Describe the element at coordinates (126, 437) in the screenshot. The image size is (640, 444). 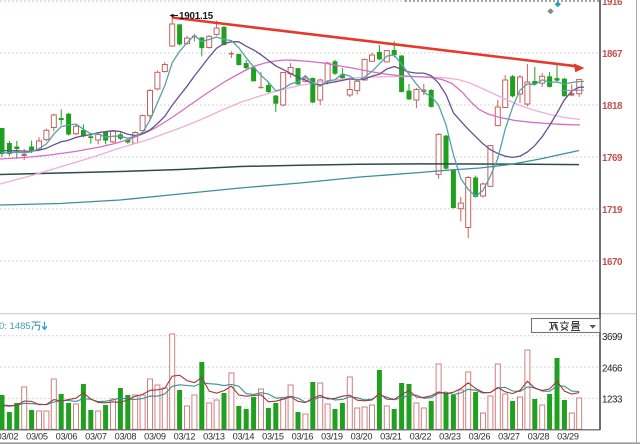
I see `svg-text: 03/08` at that location.